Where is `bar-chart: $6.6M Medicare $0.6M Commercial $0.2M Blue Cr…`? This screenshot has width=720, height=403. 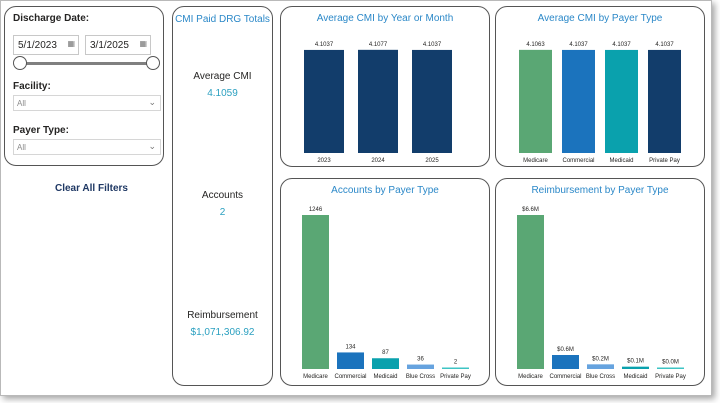 bar-chart: $6.6M Medicare $0.6M Commercial $0.2M Blue Cr… is located at coordinates (601, 293).